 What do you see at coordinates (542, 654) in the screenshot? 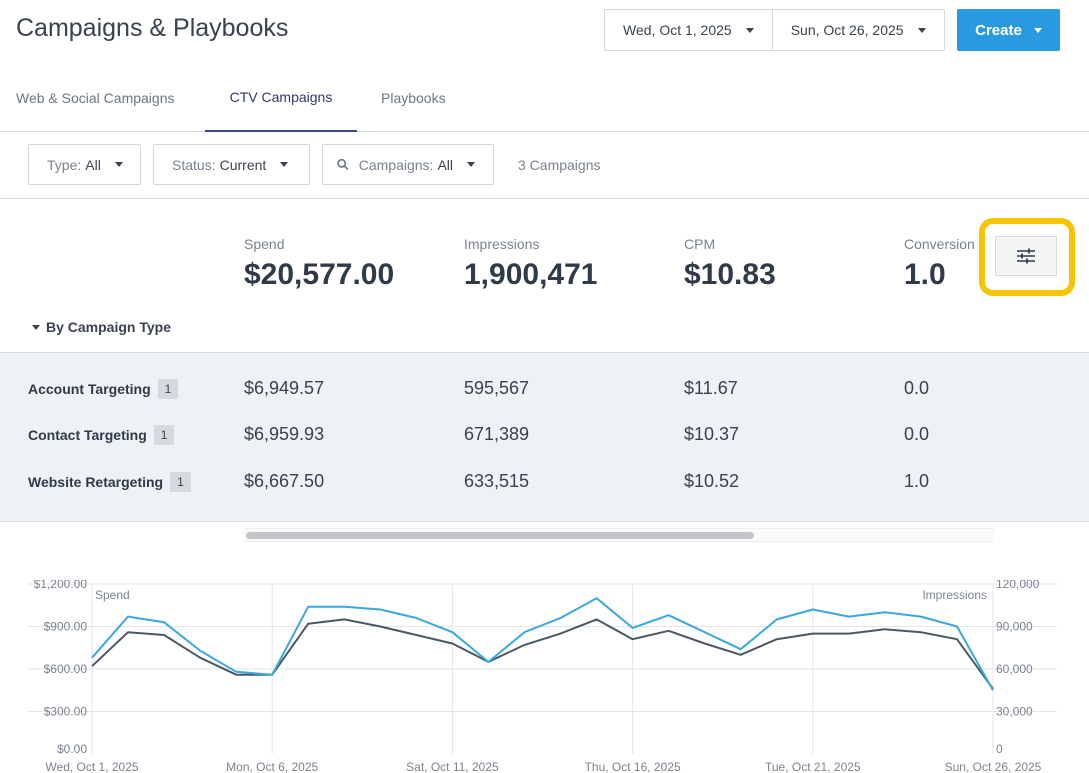
I see `impressions-series-line` at bounding box center [542, 654].